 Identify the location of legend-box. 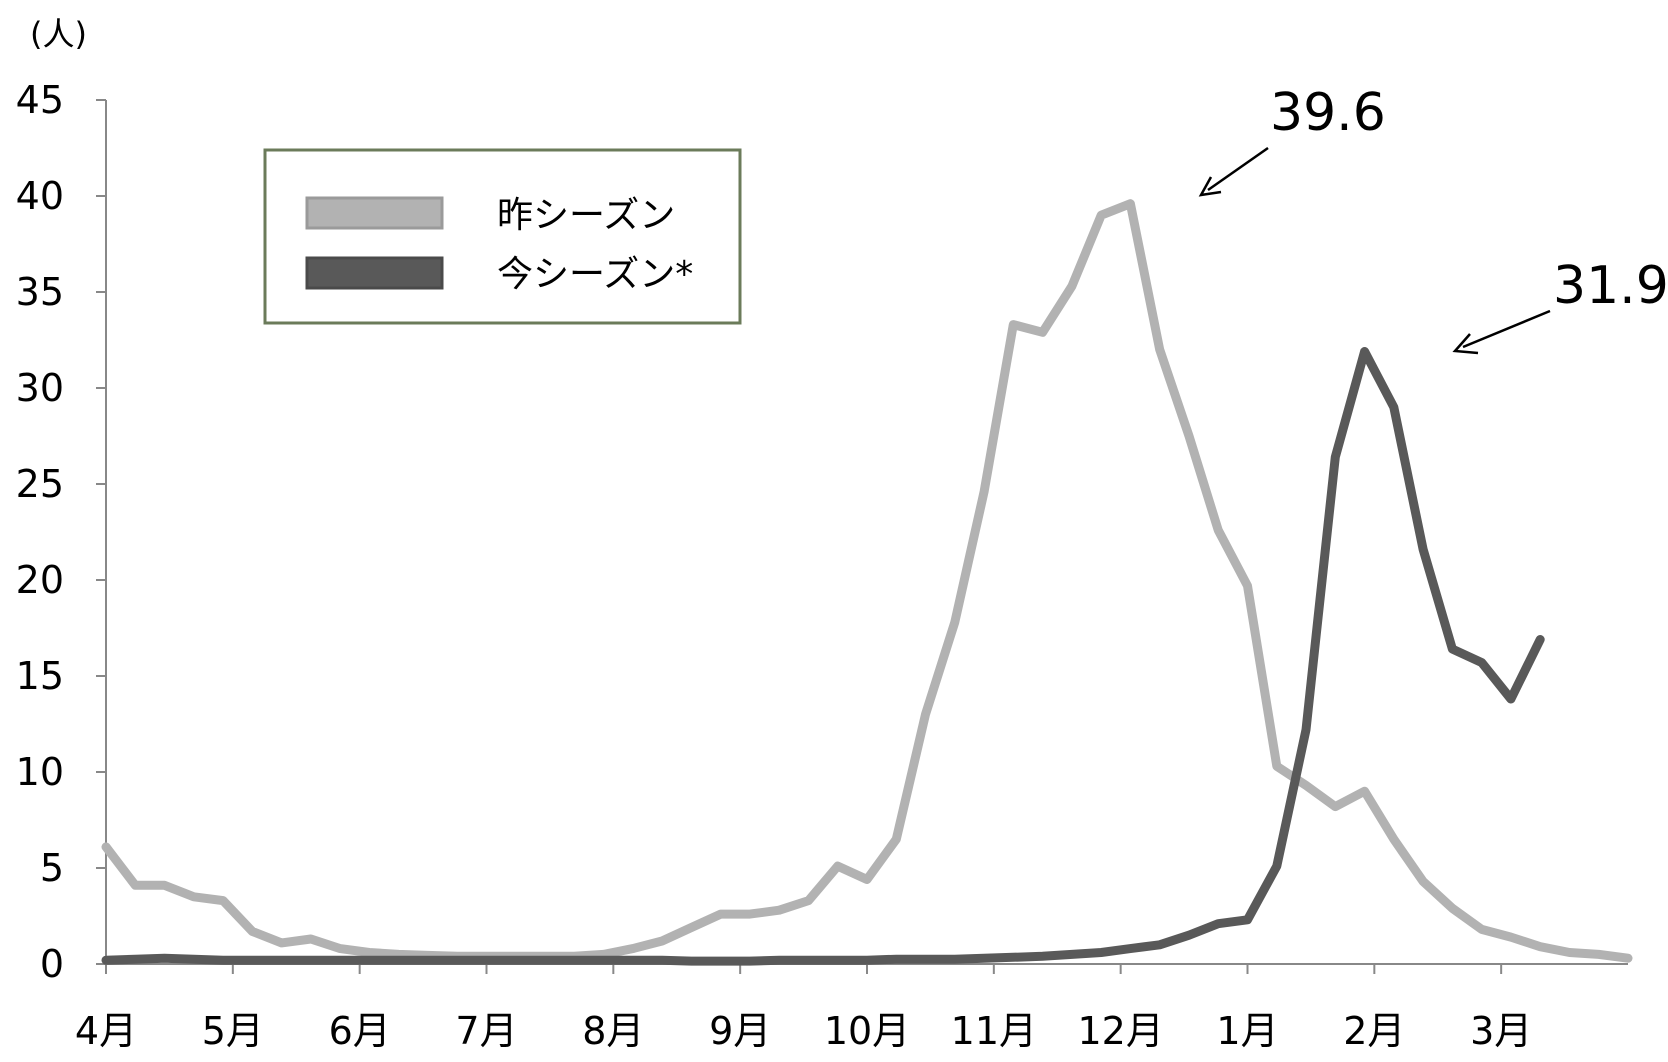
(502, 236).